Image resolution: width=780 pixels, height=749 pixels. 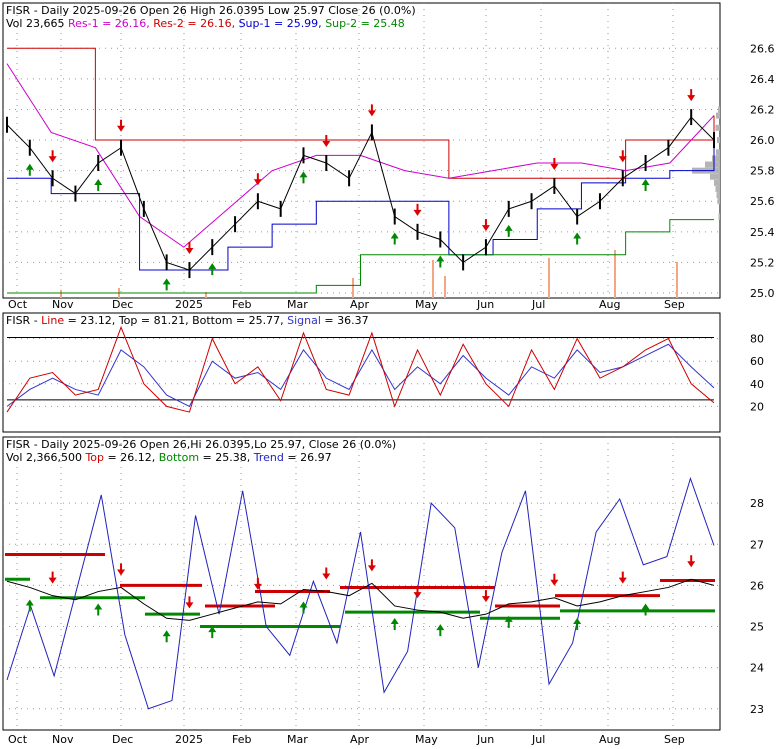 What do you see at coordinates (189, 739) in the screenshot?
I see `trend-x-tick: 2025` at bounding box center [189, 739].